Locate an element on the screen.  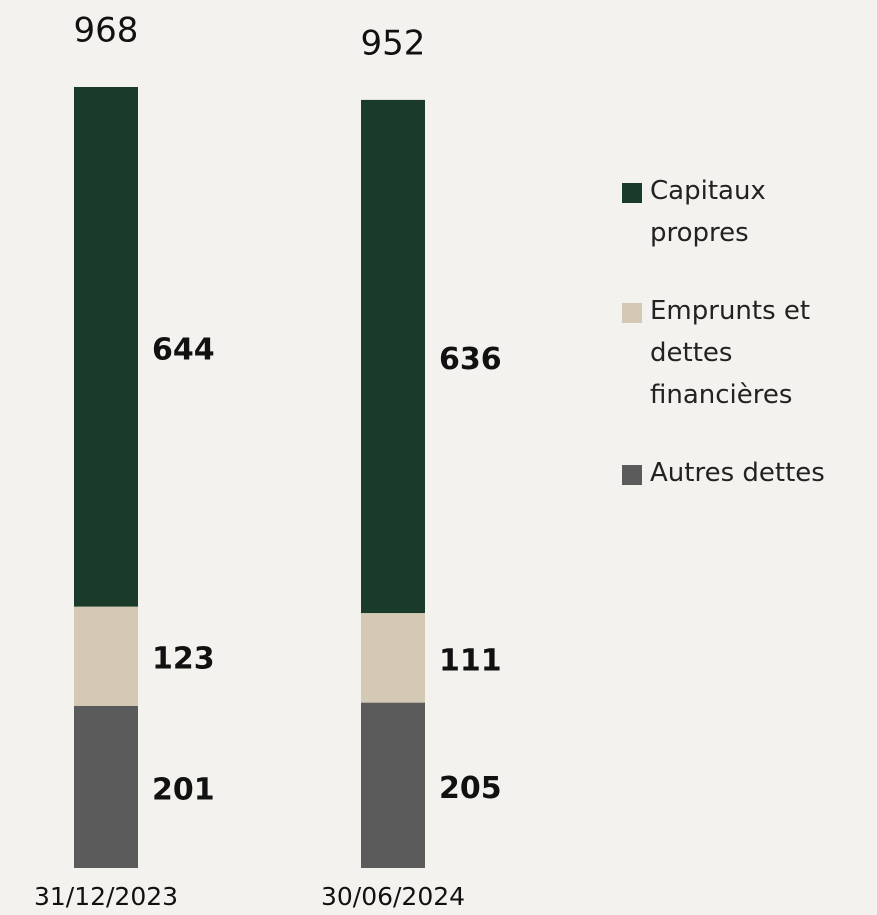
value-label: 636 is located at coordinates (470, 359).